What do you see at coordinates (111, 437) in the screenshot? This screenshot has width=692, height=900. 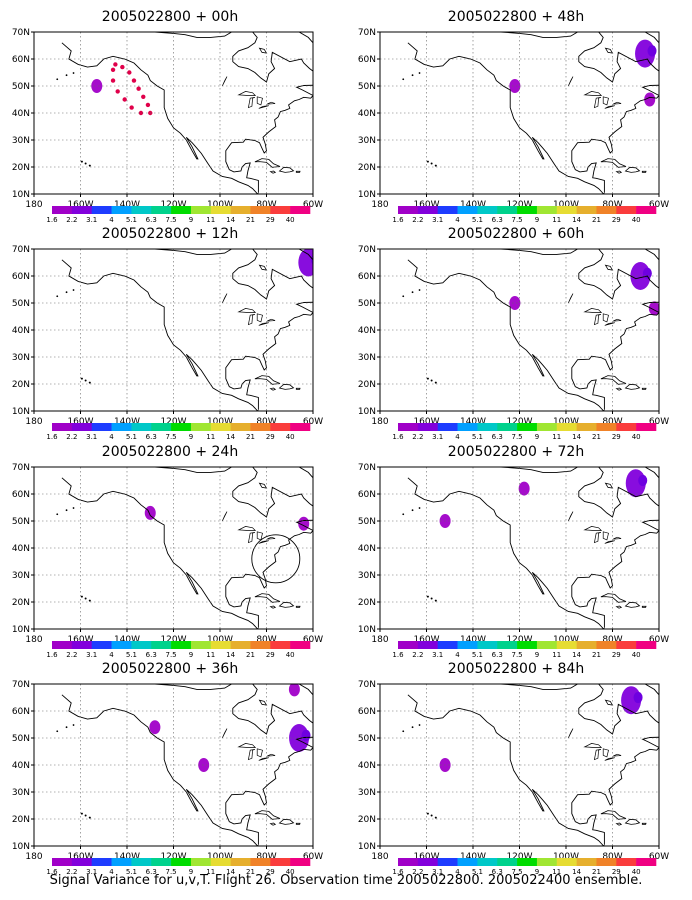 I see `colorbar-label: 4` at bounding box center [111, 437].